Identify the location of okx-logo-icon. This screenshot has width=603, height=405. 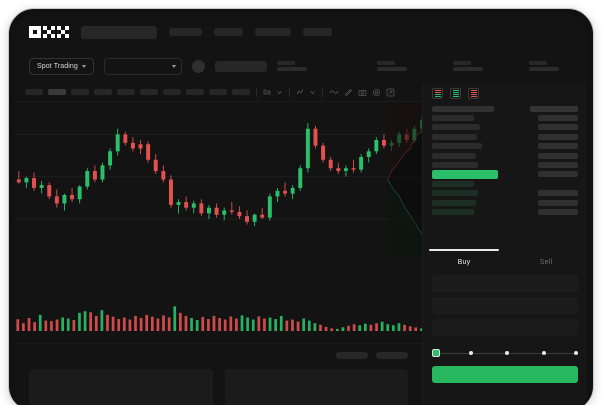
(49, 32).